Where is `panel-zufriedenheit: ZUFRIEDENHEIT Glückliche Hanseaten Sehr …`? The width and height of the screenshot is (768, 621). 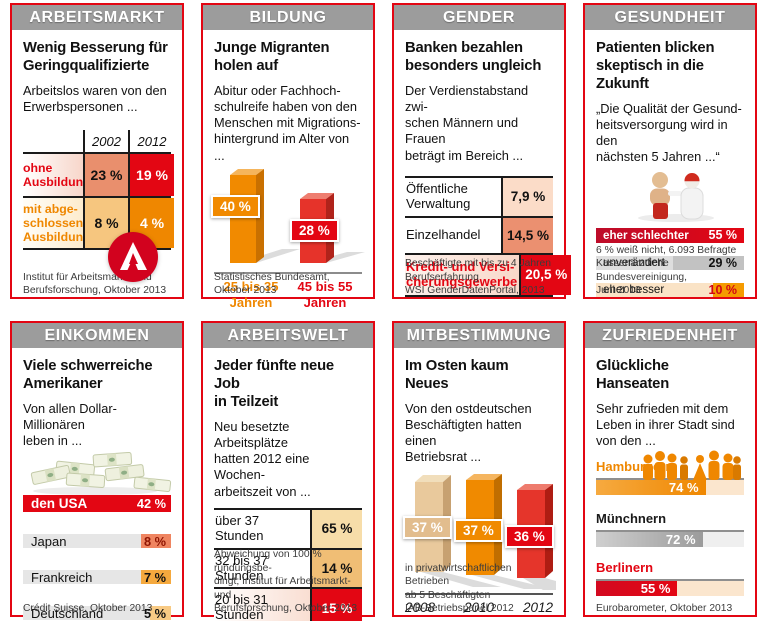 panel-zufriedenheit: ZUFRIEDENHEIT Glückliche Hanseaten Sehr … is located at coordinates (670, 469).